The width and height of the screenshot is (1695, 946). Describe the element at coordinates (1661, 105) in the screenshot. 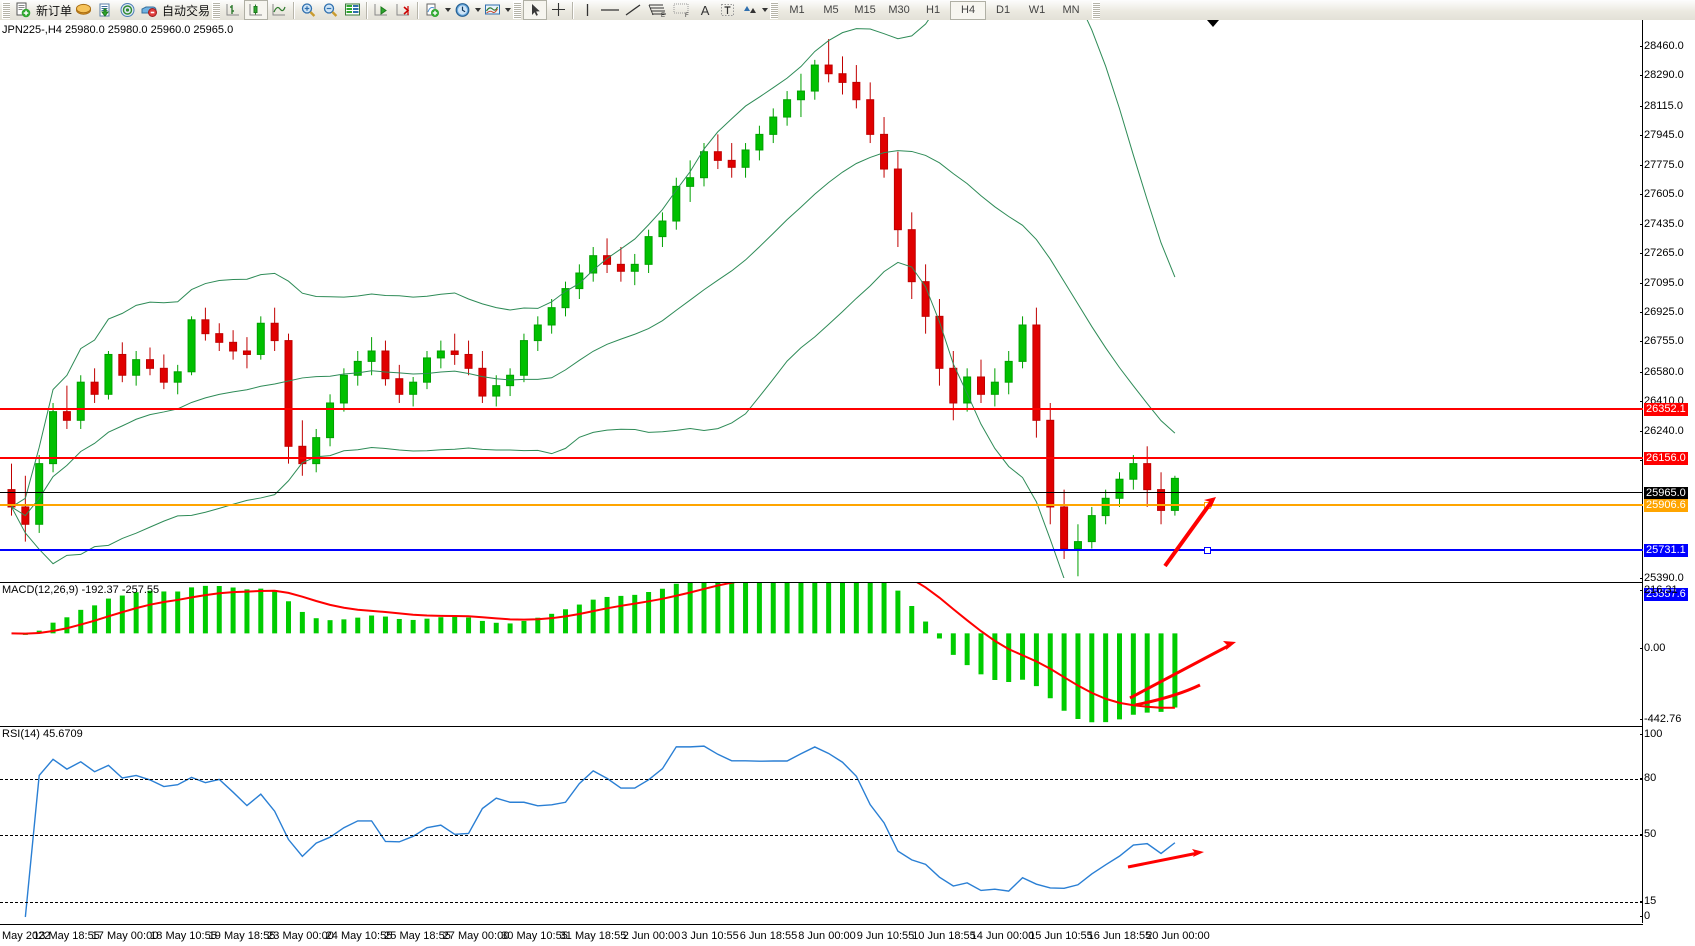

I see `price-tick: 28115.0` at that location.